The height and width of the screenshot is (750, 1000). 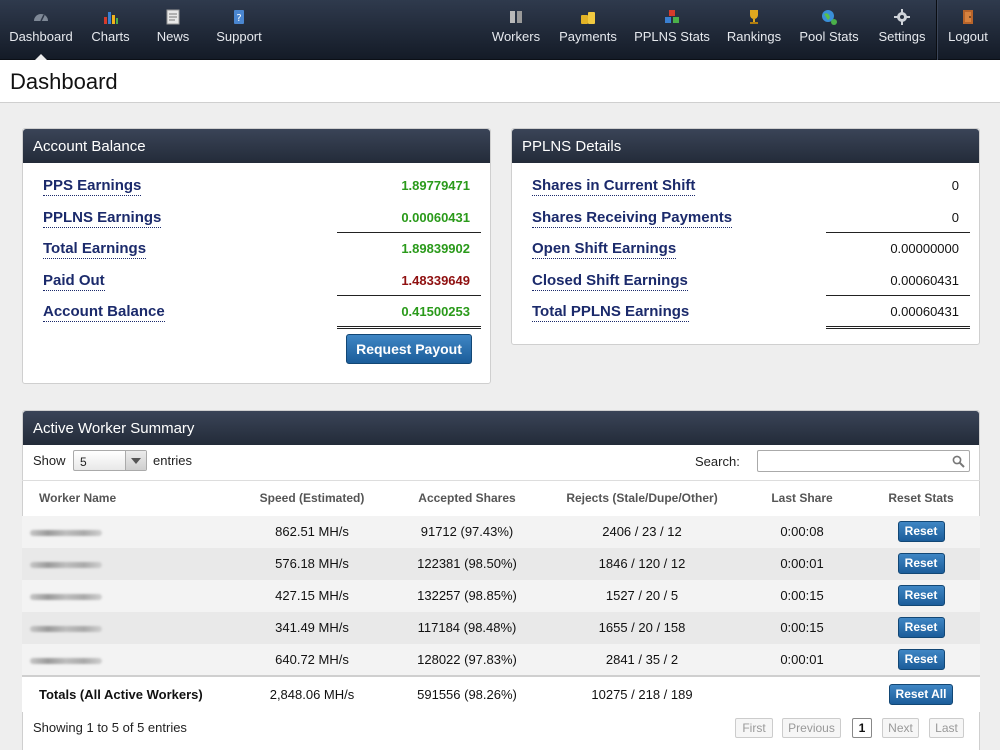 What do you see at coordinates (173, 36) in the screenshot?
I see `nav-label: News` at bounding box center [173, 36].